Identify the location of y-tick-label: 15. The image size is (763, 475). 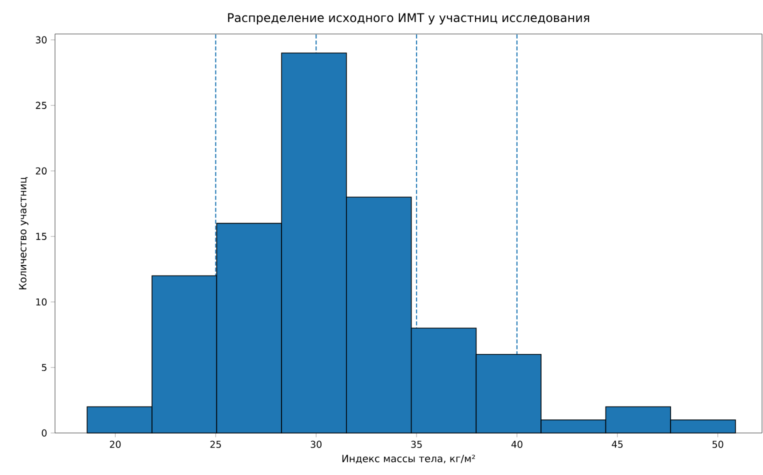
(41, 236).